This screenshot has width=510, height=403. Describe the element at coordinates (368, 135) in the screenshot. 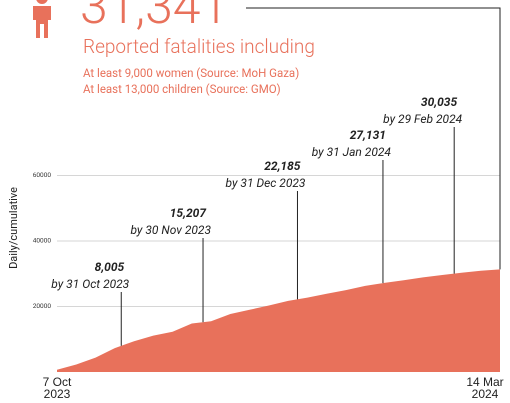

I see `annotation-value: 27,131` at that location.